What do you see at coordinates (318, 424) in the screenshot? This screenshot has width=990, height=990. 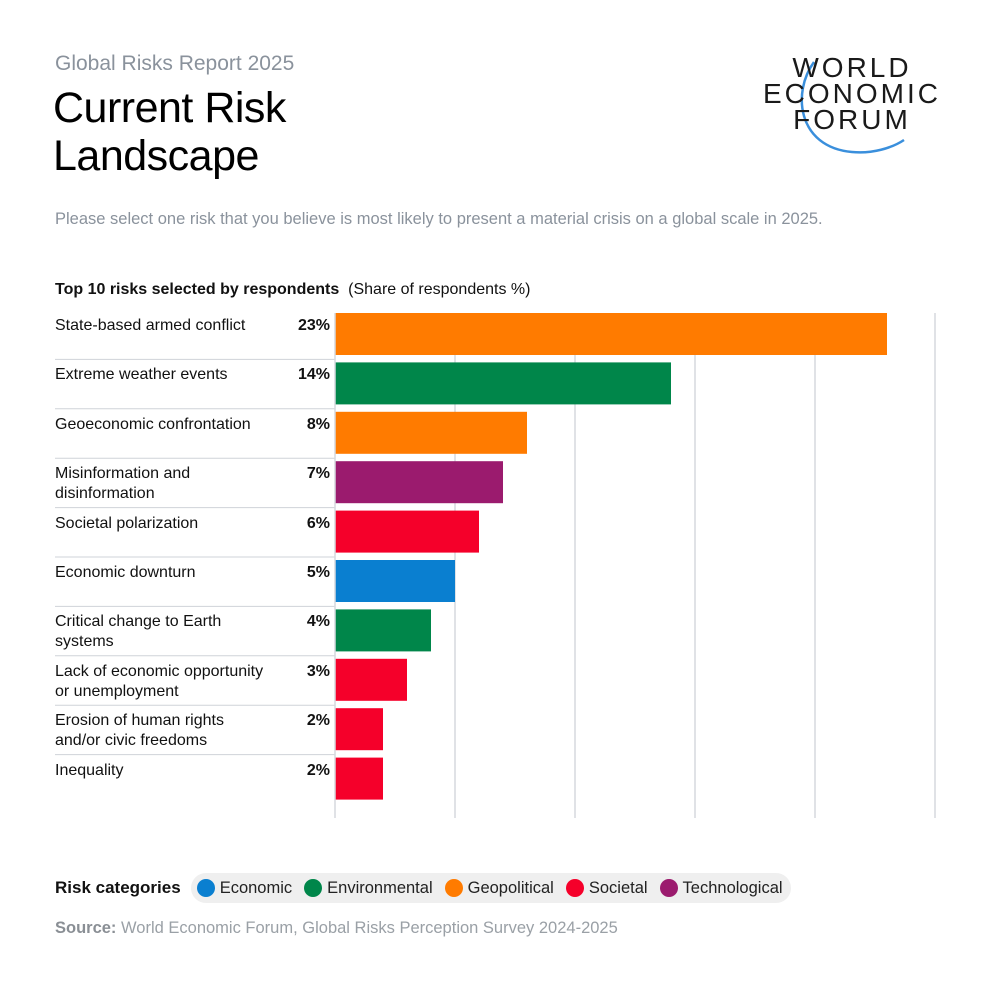 I see `value-label: 8%` at bounding box center [318, 424].